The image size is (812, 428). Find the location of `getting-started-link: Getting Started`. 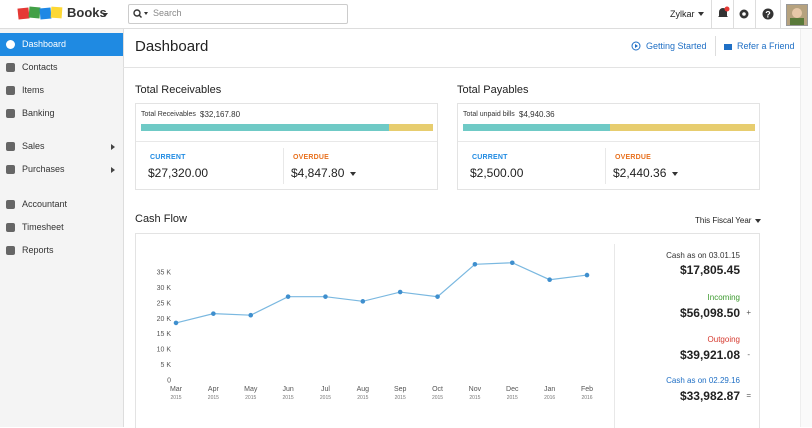

getting-started-link: Getting Started is located at coordinates (676, 46).